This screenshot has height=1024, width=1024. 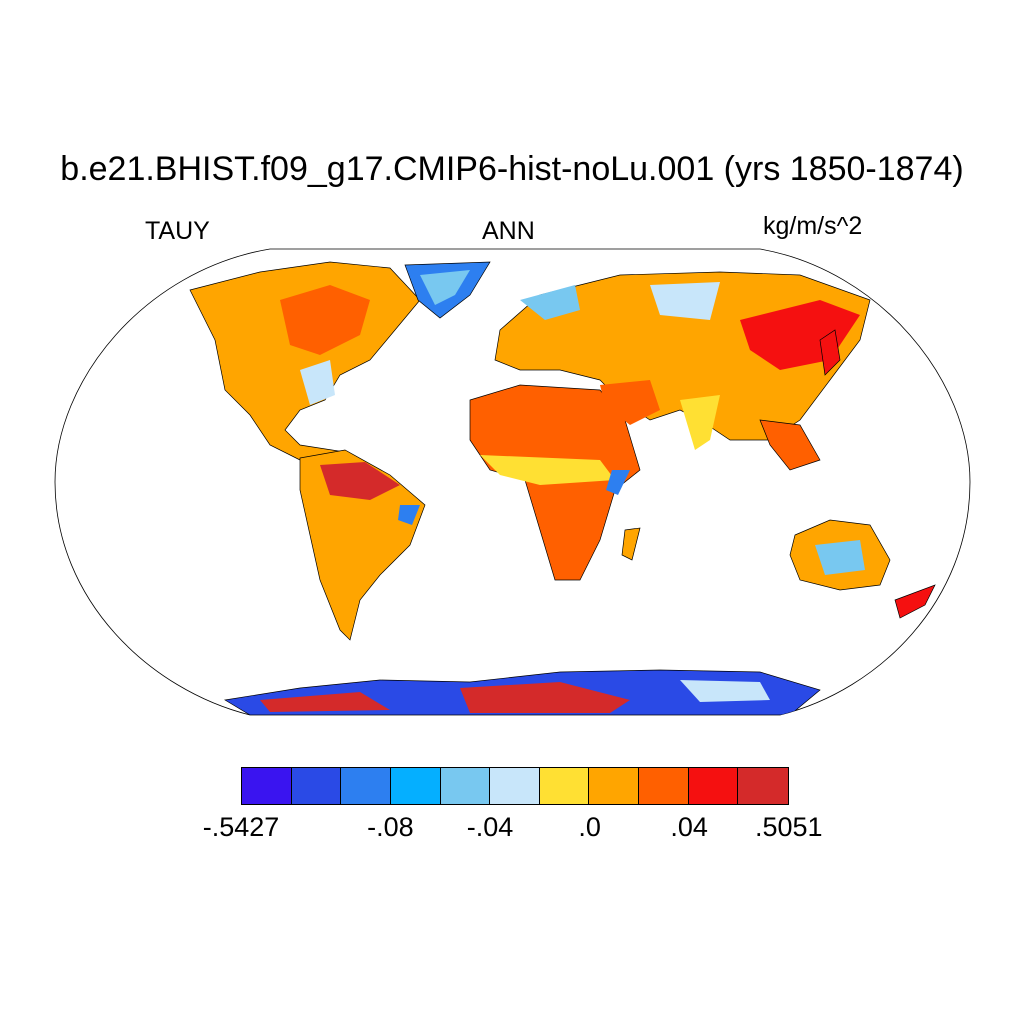 What do you see at coordinates (589, 827) in the screenshot?
I see `colorbar-tick-label: .0` at bounding box center [589, 827].